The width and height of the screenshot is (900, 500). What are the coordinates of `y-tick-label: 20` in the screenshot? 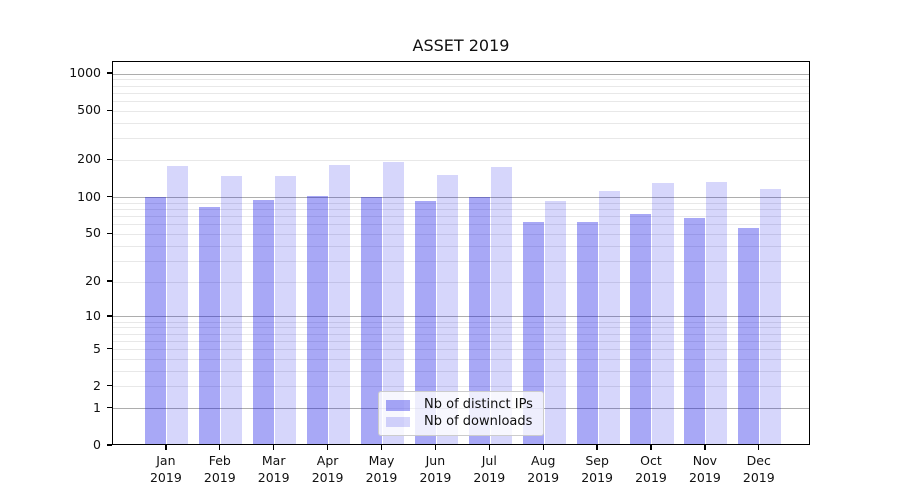 It's located at (93, 281).